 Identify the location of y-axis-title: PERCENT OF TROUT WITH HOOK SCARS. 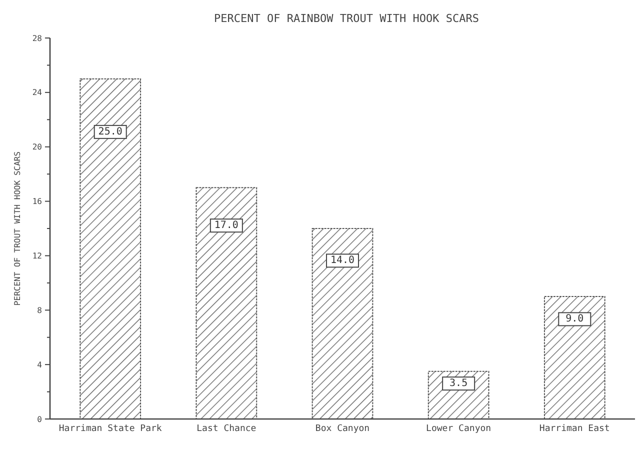
(17, 228).